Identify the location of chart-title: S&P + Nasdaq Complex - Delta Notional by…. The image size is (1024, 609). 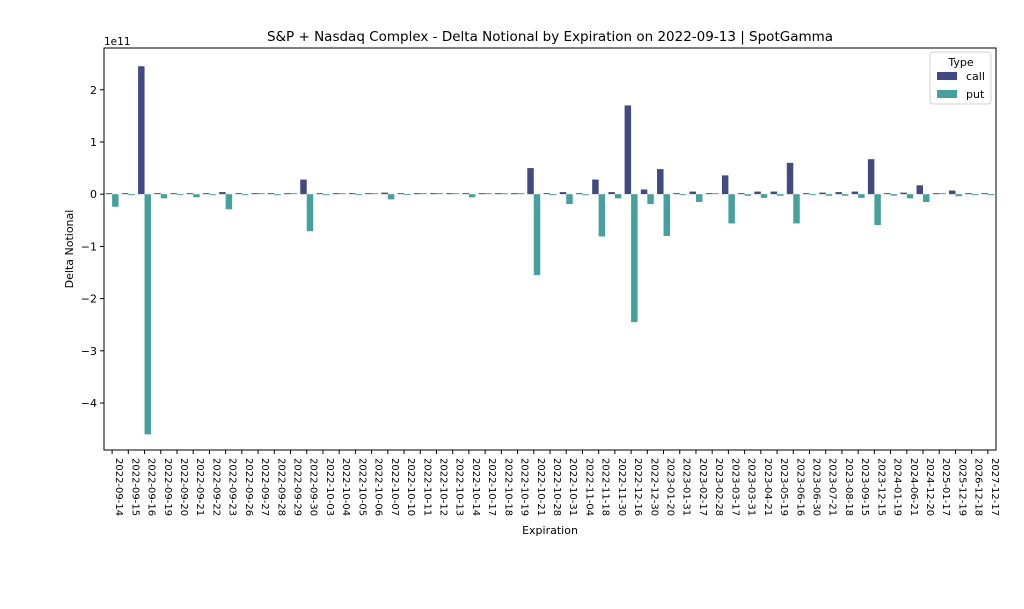
(550, 37).